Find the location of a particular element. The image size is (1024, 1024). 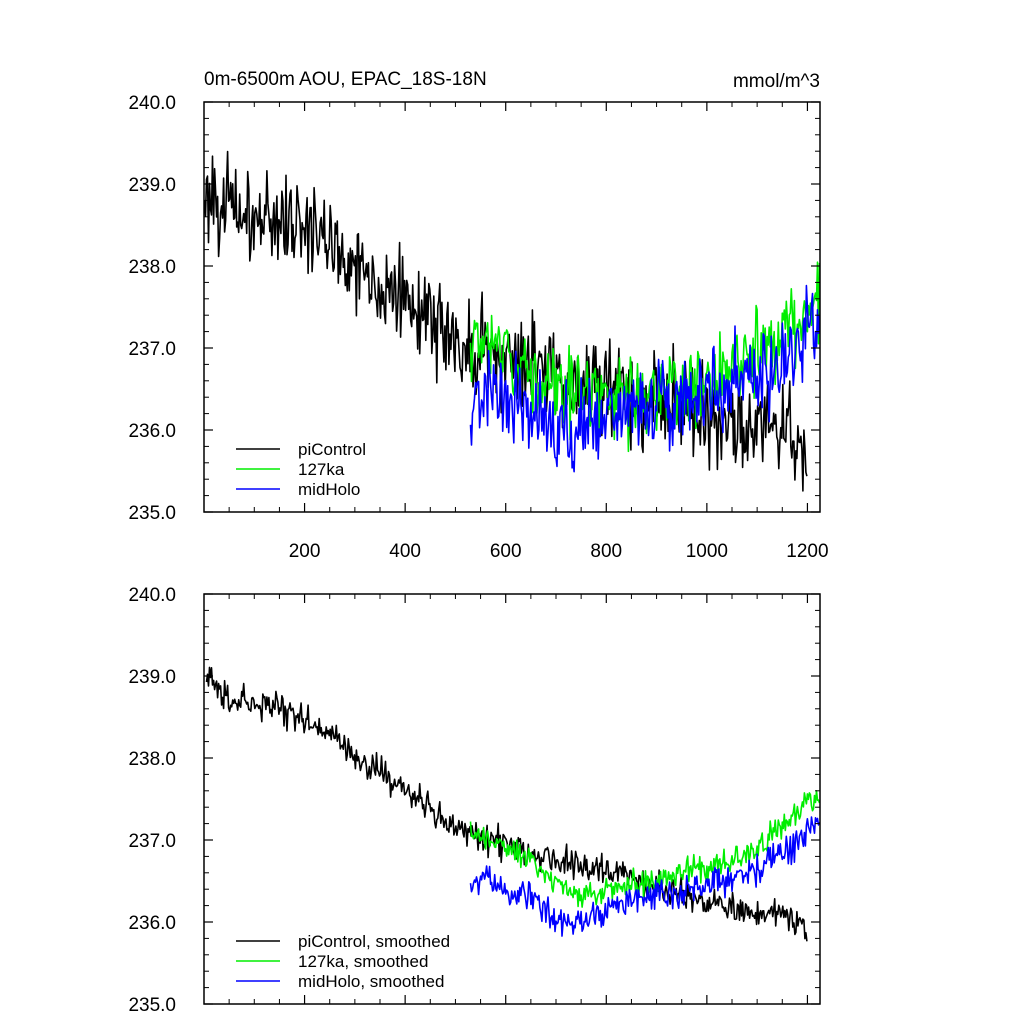

x-tick-label: 200 is located at coordinates (305, 551).